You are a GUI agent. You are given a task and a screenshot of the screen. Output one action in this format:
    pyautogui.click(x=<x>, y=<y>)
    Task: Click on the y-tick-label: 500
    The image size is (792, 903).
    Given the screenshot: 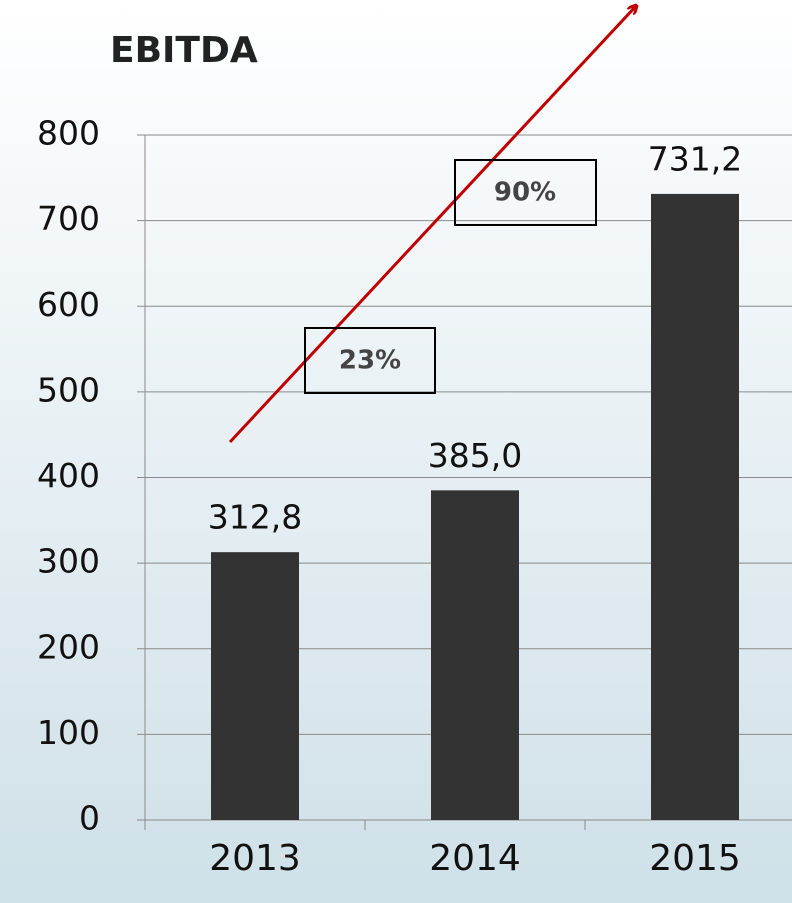 What is the action you would take?
    pyautogui.click(x=68, y=389)
    